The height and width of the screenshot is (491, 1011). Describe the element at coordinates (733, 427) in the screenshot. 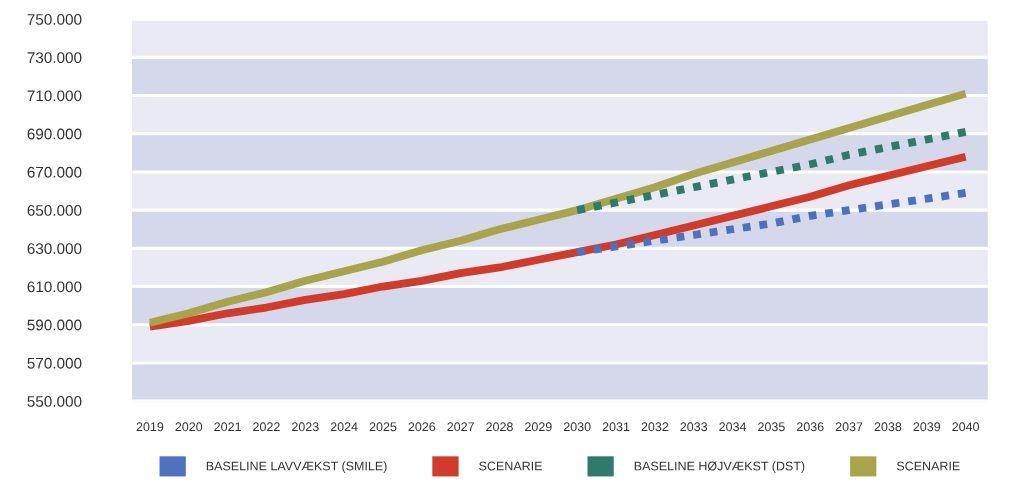

I see `x-tick-label: 2034` at that location.